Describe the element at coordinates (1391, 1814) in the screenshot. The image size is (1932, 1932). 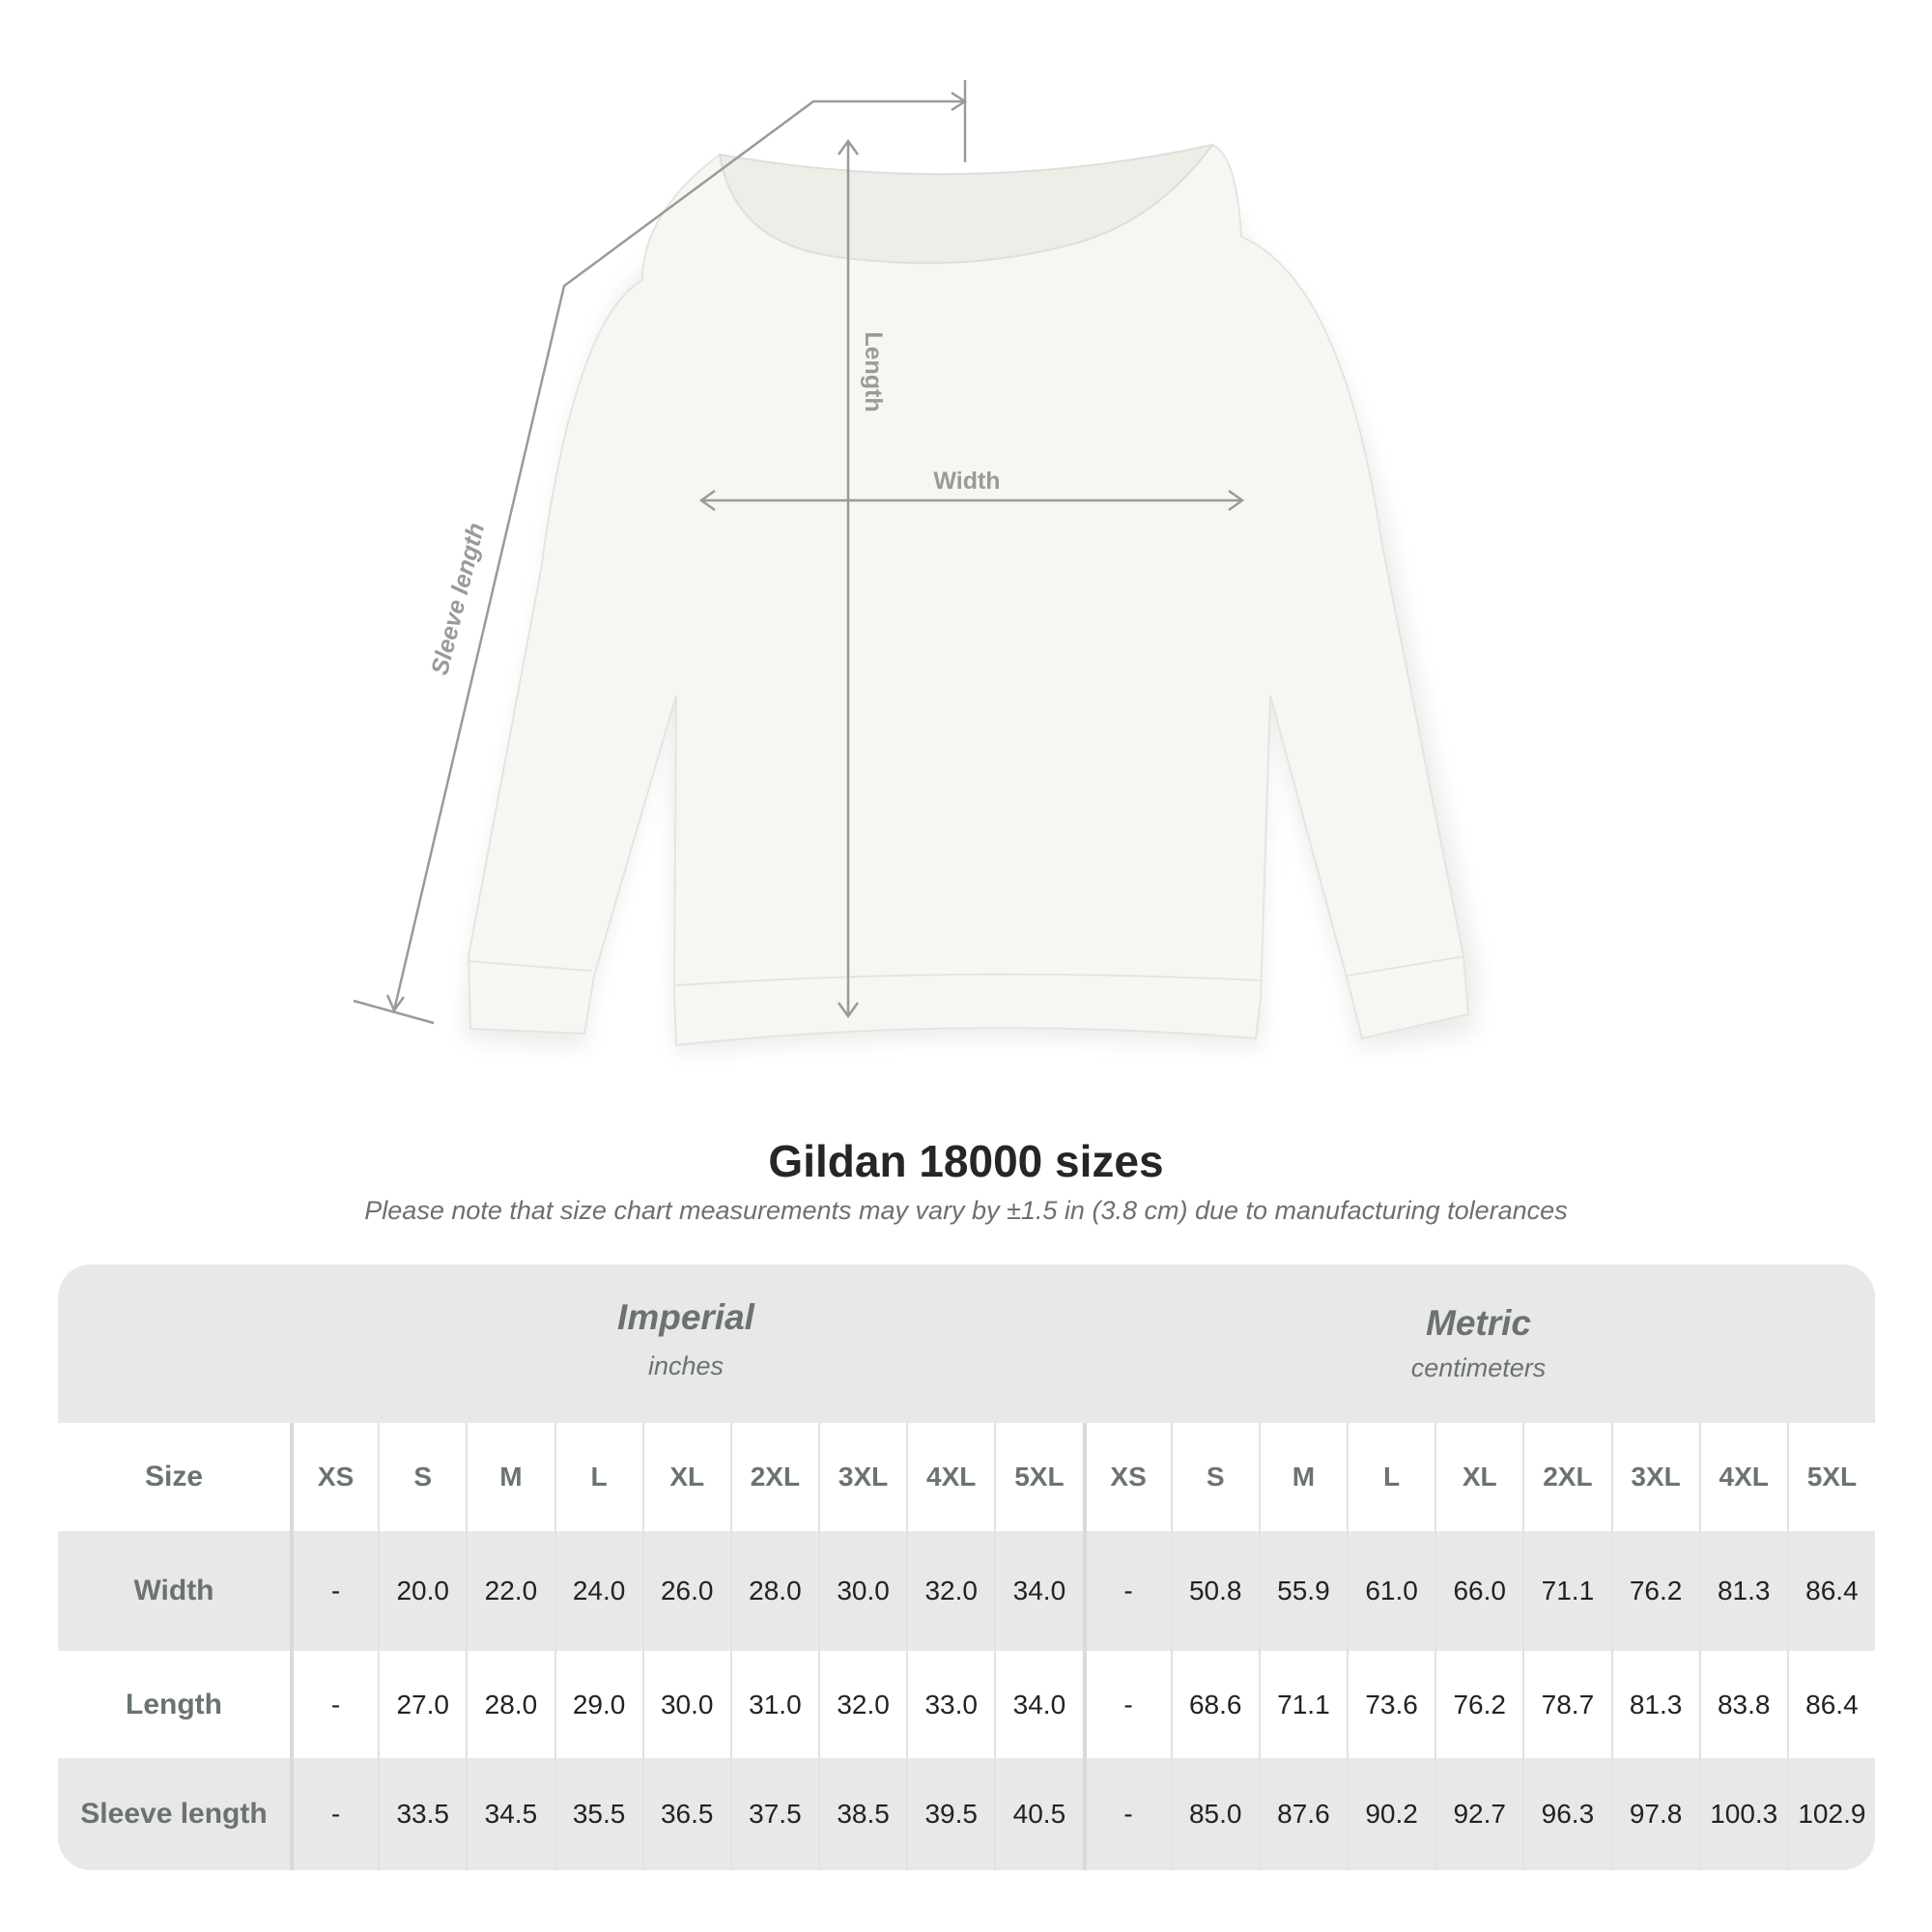
I see `metric-value-cell: 90.2` at that location.